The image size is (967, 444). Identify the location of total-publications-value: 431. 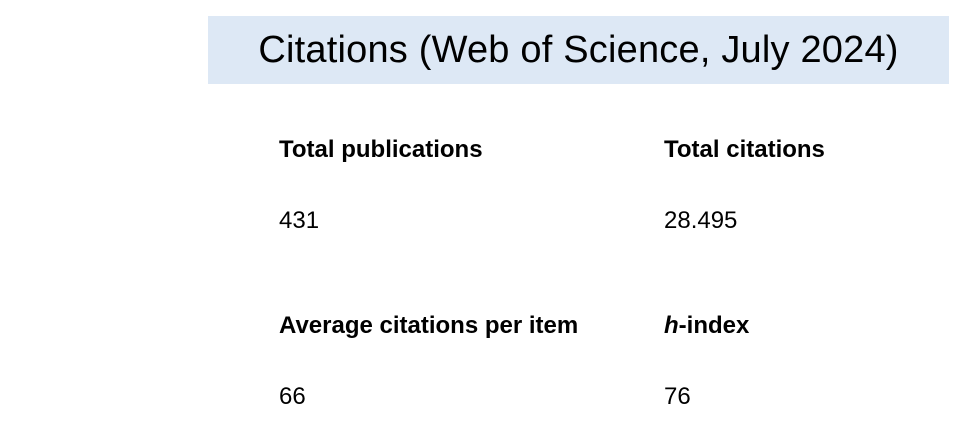
(299, 220).